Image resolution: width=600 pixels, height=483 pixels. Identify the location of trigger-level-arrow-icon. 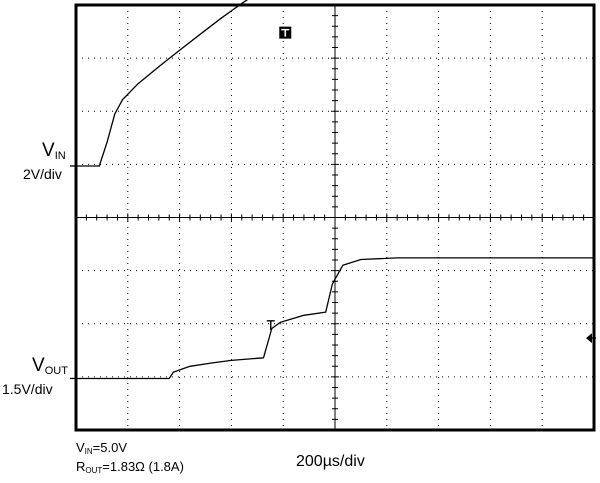
(589, 338).